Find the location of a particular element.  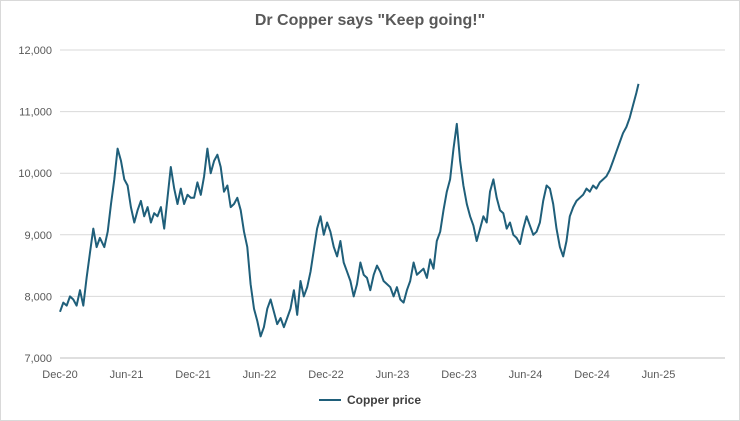

y-tick-label: 11,000 is located at coordinates (35, 113).